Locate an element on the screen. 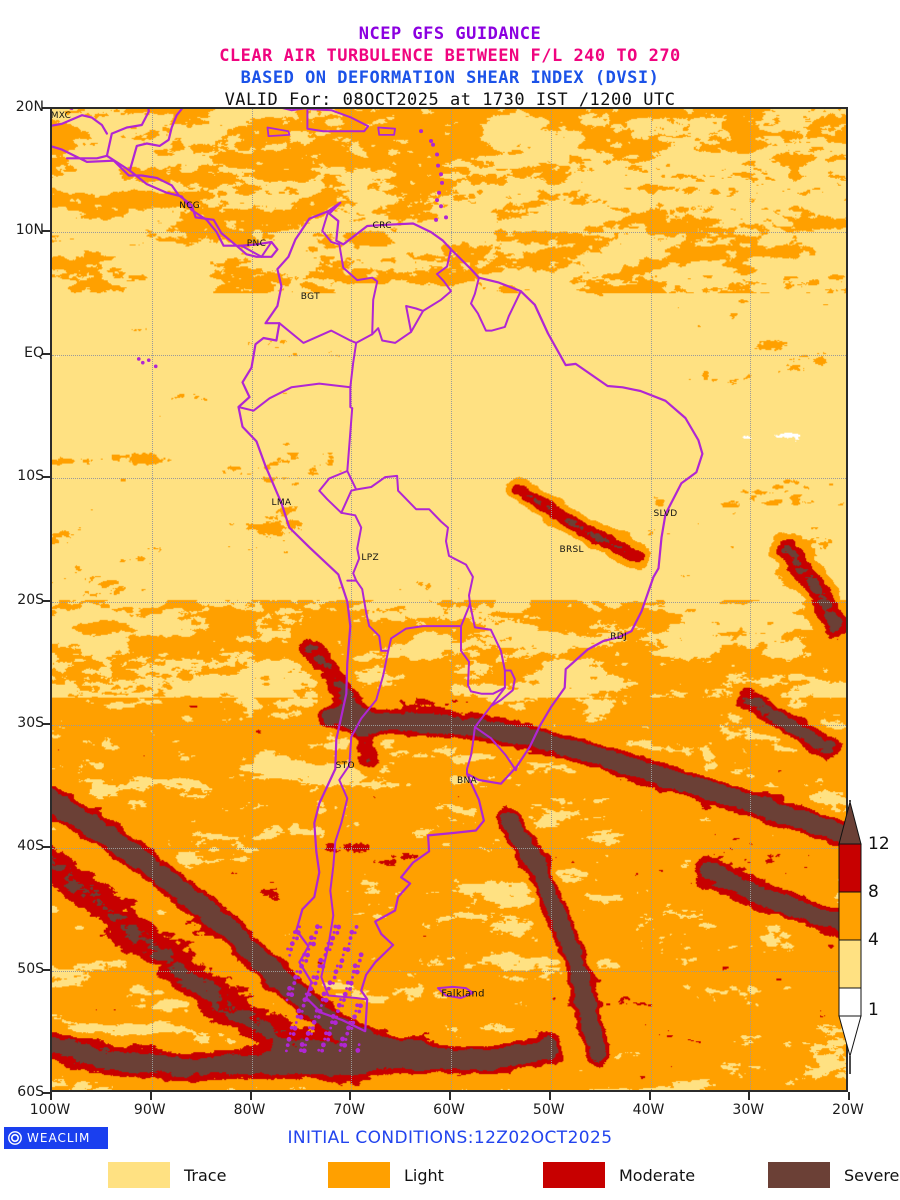 This screenshot has height=1200, width=900. y-tick-label: 20N is located at coordinates (29, 107).